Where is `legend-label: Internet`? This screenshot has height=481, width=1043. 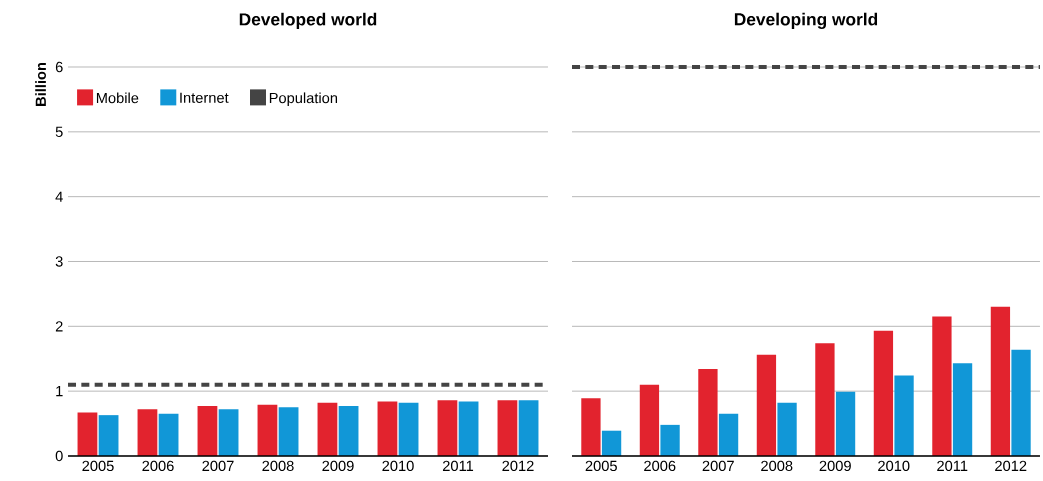 legend-label: Internet is located at coordinates (204, 97).